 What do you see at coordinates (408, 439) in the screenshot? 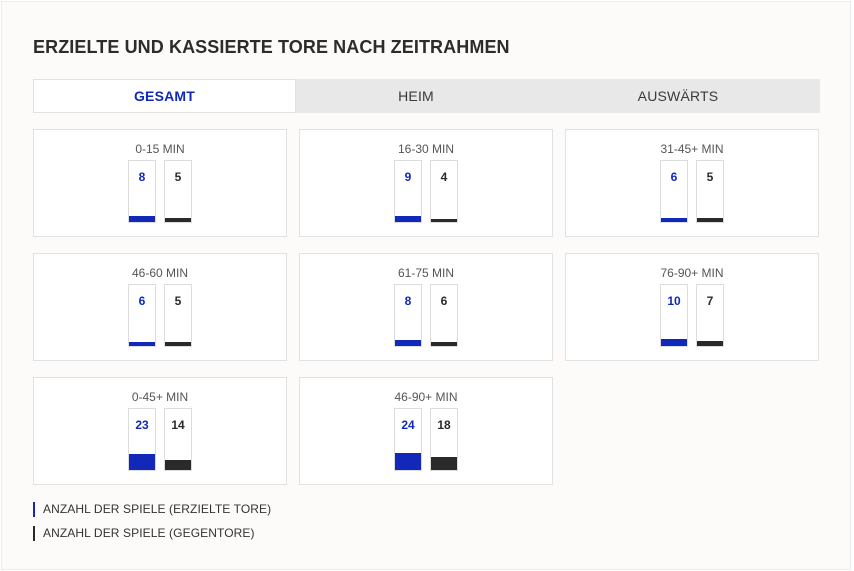
I see `bar-scored: 24` at bounding box center [408, 439].